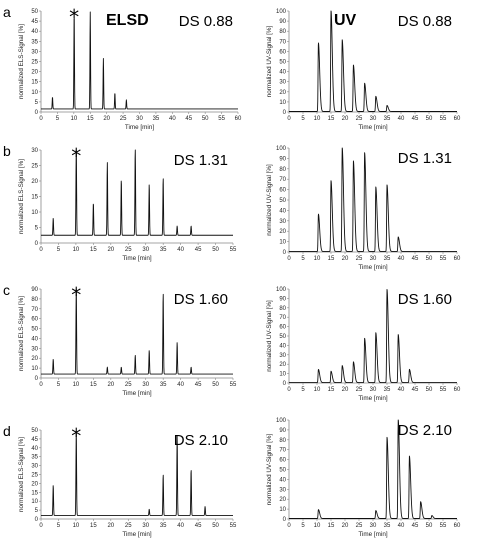 Image resolution: width=479 pixels, height=550 pixels. What do you see at coordinates (425, 158) in the screenshot?
I see `ds-annotation: DS 1.31` at bounding box center [425, 158].